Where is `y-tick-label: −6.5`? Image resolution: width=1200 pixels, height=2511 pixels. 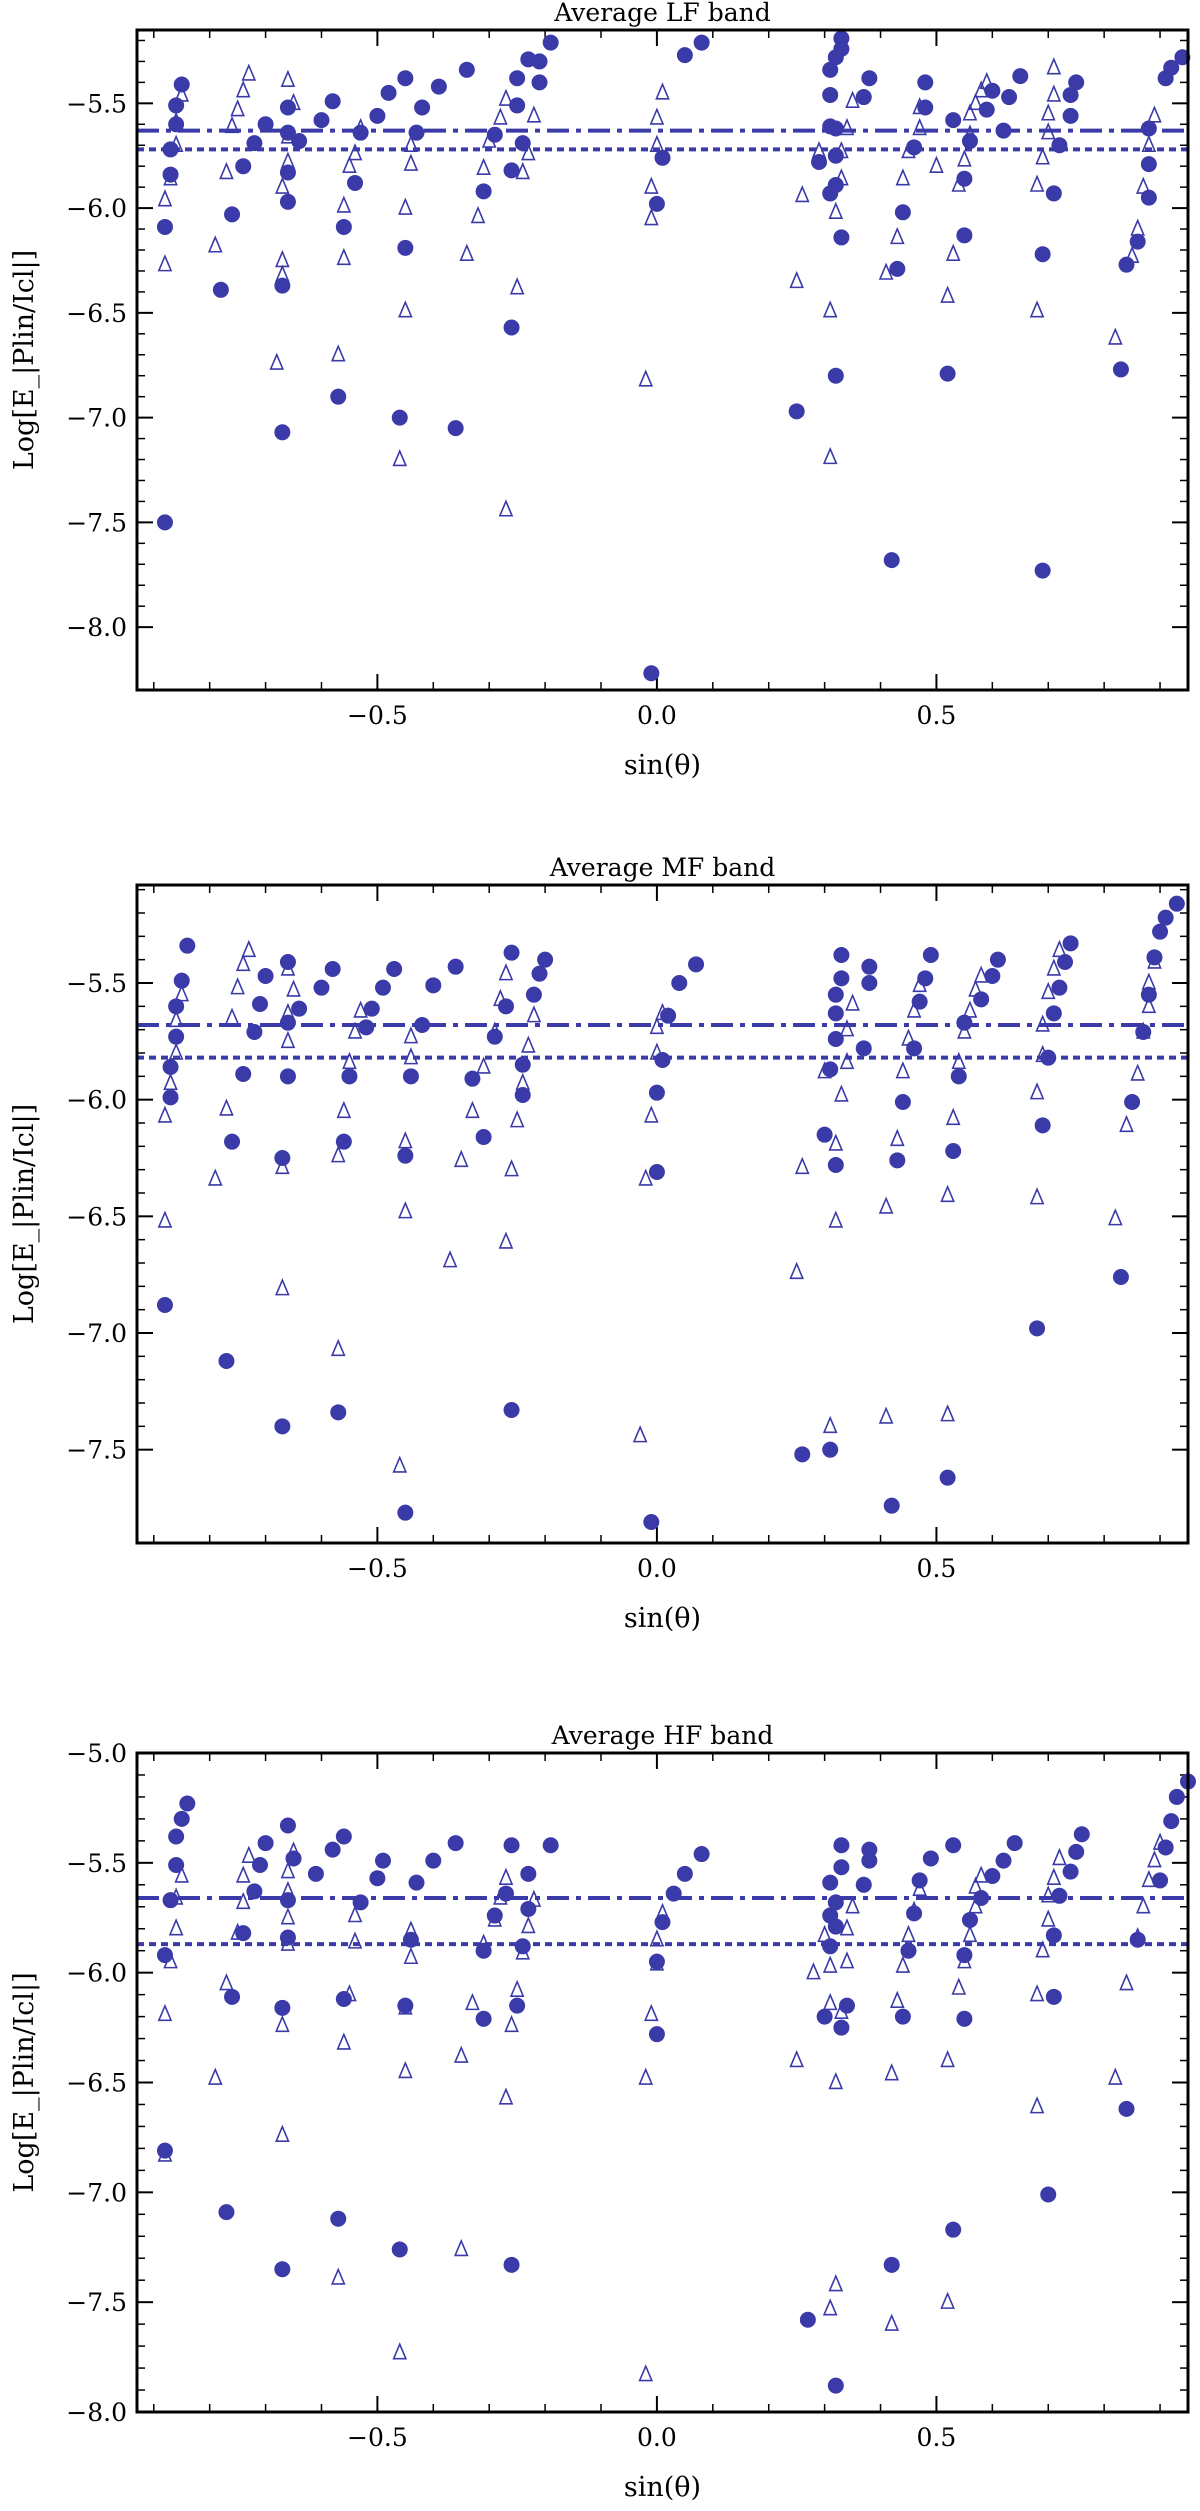 y-tick-label: −6.5 is located at coordinates (96, 2083).